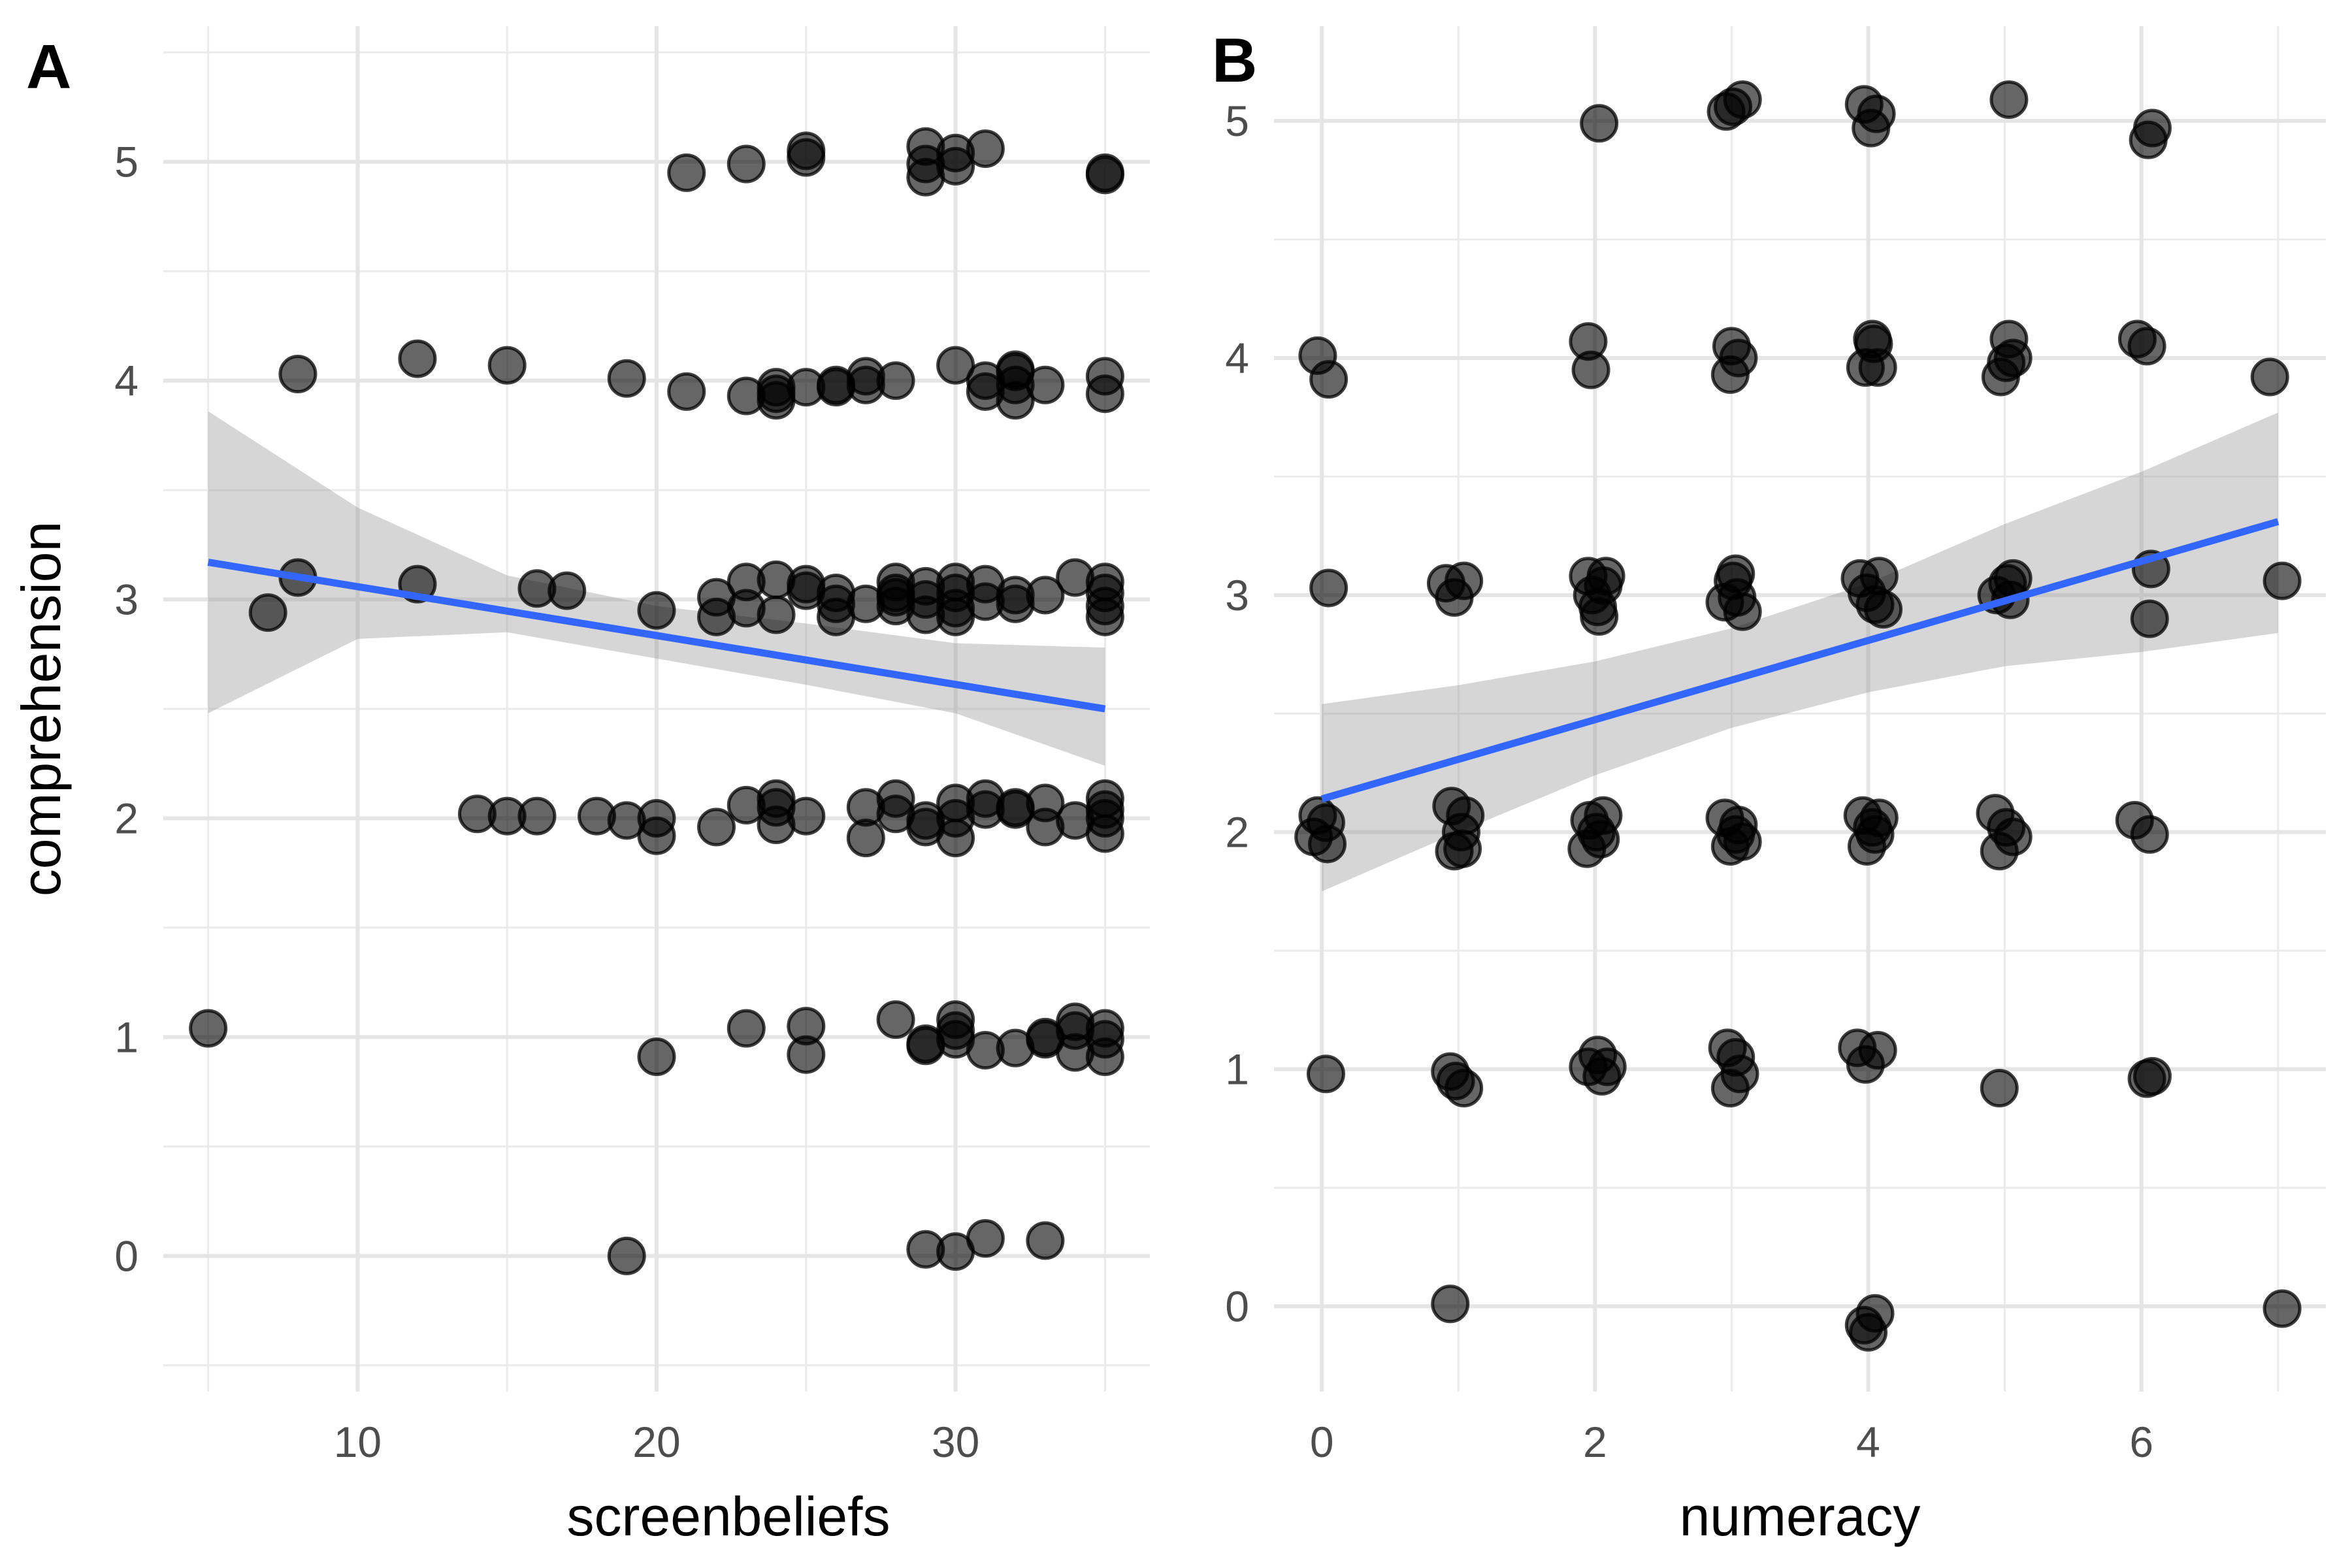  Describe the element at coordinates (126, 600) in the screenshot. I see `panel-a-y-tick-label: 3` at that location.